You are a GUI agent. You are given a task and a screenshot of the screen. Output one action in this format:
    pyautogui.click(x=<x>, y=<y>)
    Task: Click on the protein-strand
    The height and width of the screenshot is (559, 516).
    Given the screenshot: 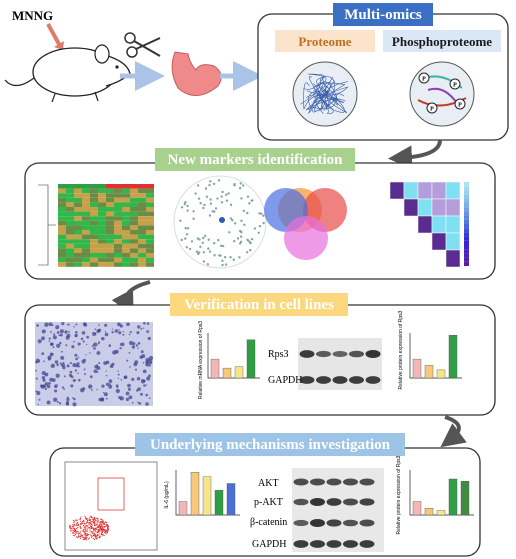 What is the action you would take?
    pyautogui.click(x=319, y=91)
    